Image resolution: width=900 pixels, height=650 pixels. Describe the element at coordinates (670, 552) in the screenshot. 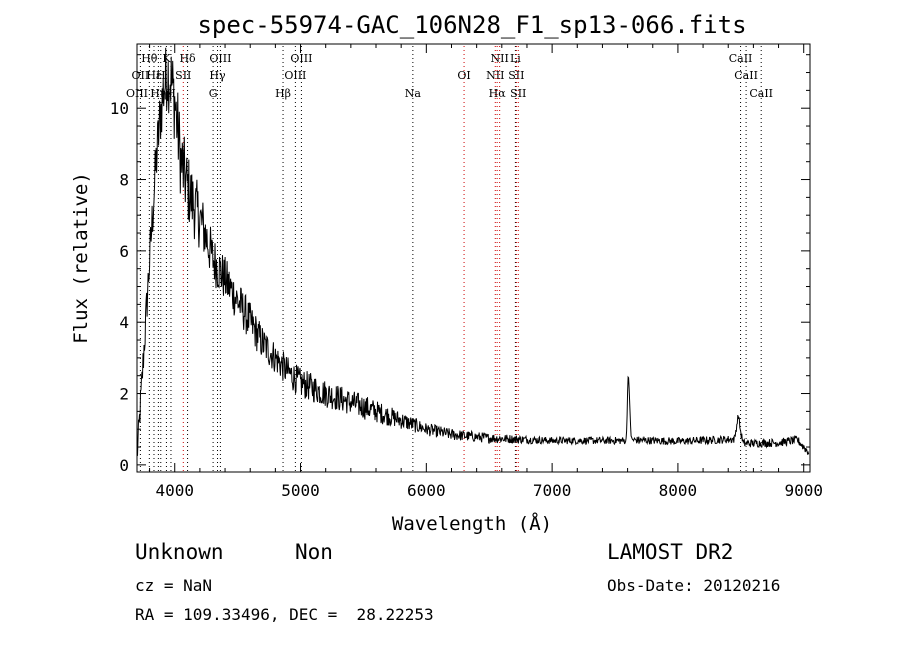

I see `survey-name: LAMOST DR2` at that location.